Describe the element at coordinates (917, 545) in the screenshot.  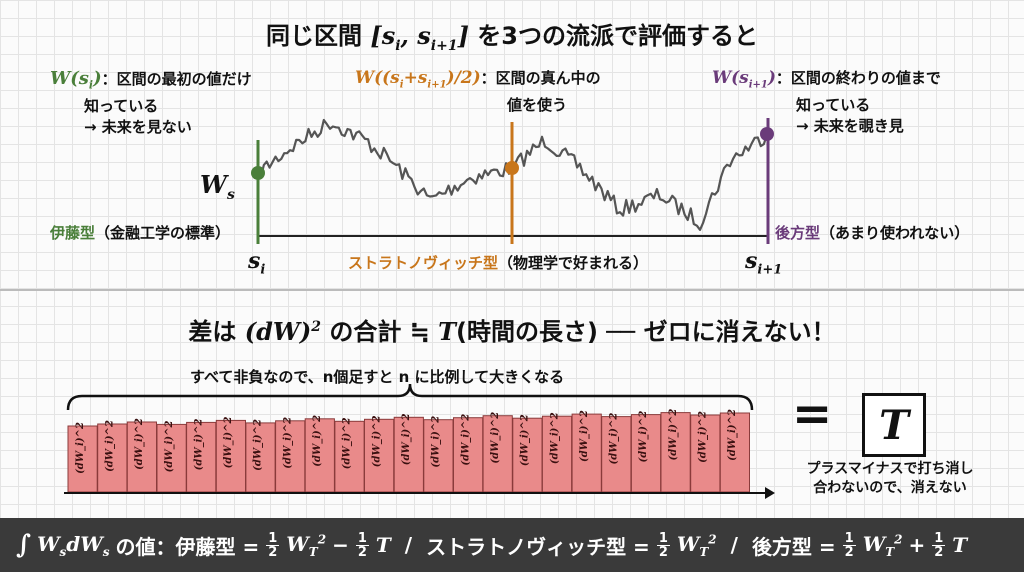
I see `plus-sign: +` at that location.